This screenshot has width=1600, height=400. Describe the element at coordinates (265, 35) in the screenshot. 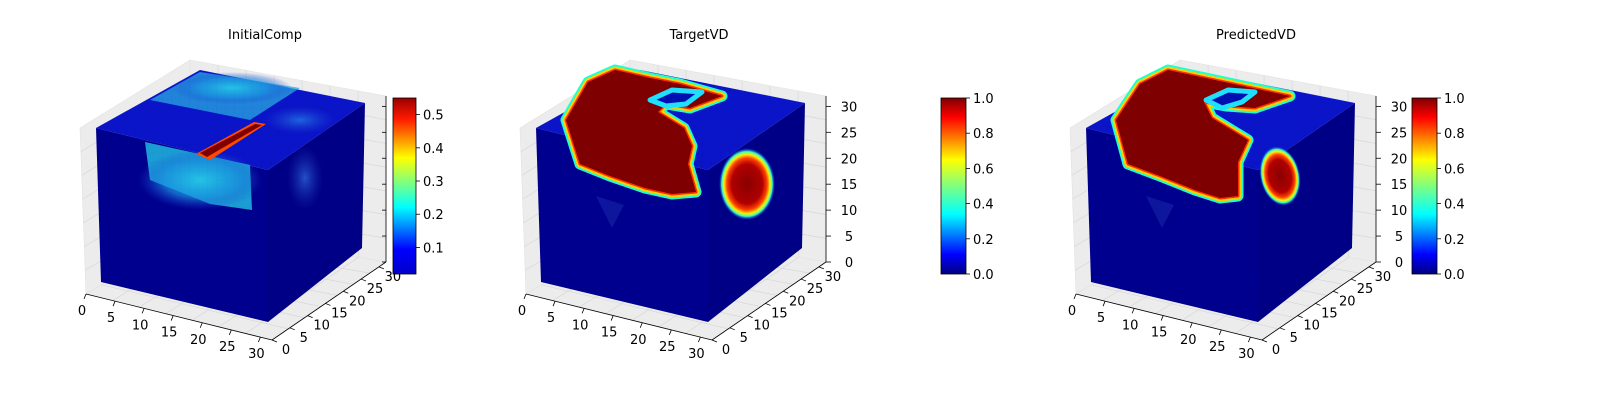

I see `panel-title: InitialComp` at that location.